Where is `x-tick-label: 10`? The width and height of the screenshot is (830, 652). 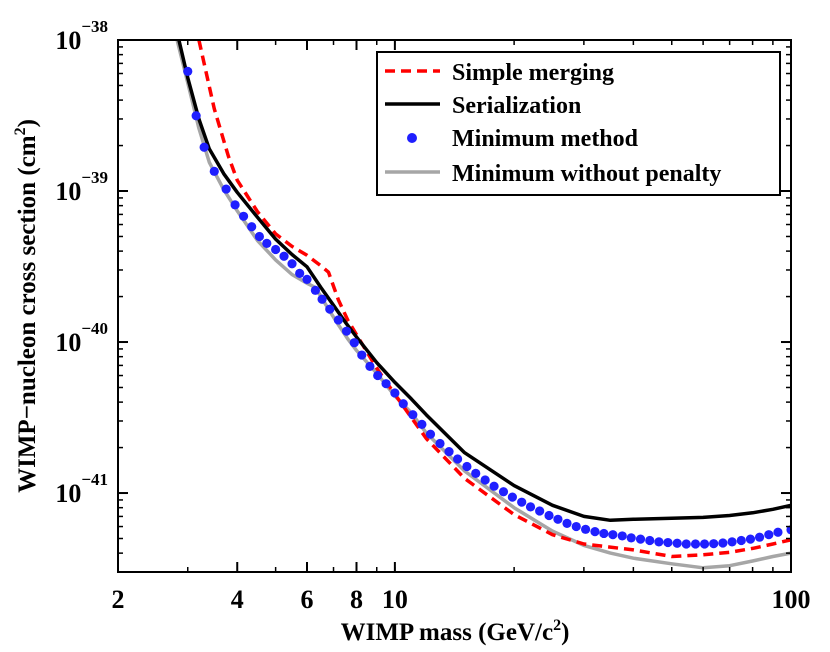
x-tick-label: 10 is located at coordinates (395, 599).